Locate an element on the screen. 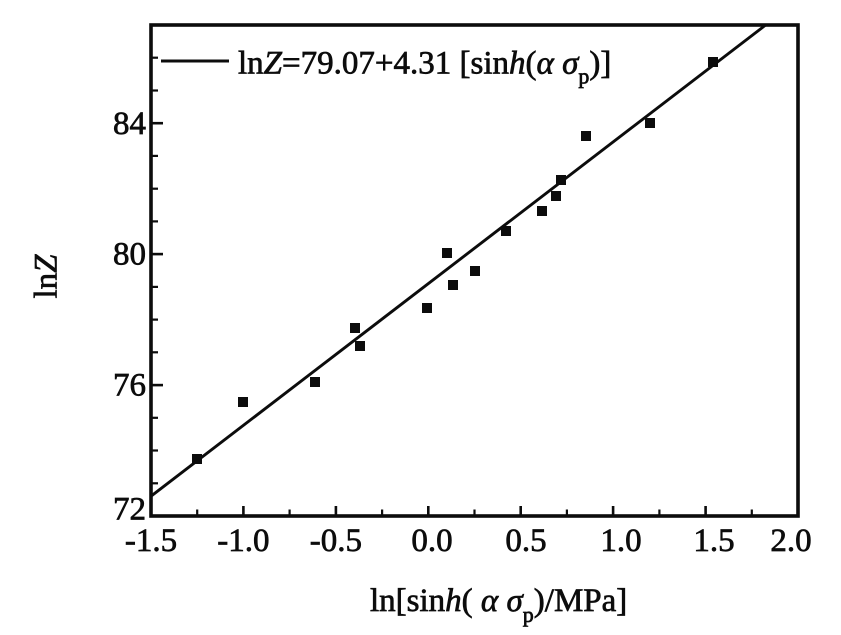 This screenshot has width=841, height=635. svg-text: 76 is located at coordinates (129, 386).